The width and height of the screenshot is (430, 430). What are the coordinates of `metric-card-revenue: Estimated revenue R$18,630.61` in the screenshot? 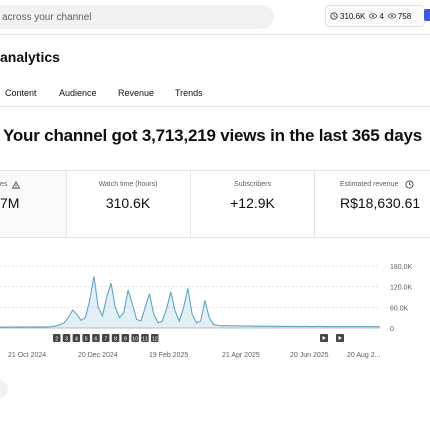 It's located at (372, 204).